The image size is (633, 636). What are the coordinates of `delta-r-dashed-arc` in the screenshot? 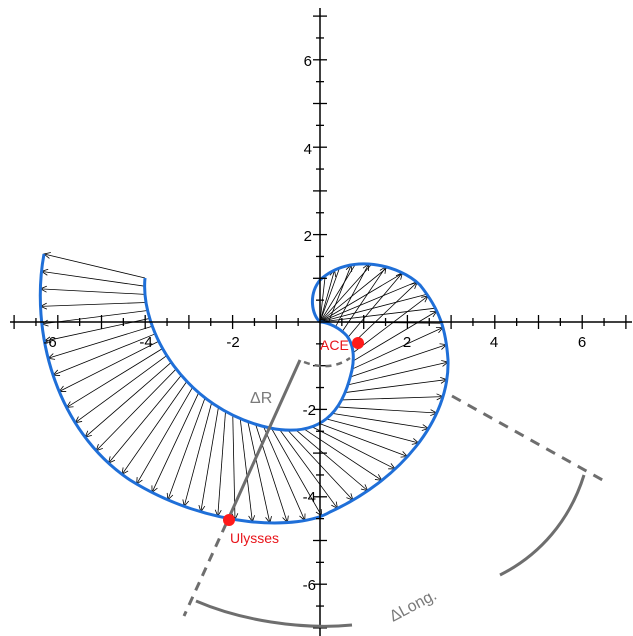 It's located at (327, 362).